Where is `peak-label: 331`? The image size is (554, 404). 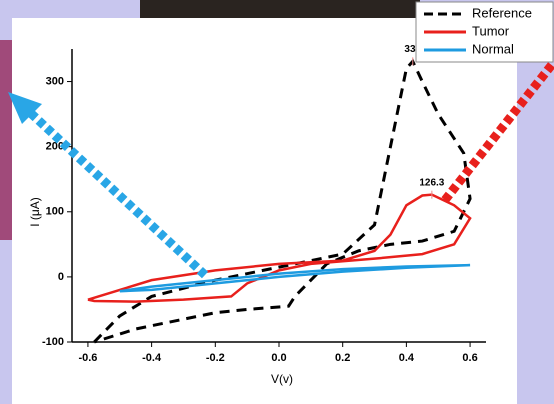
peak-label: 331 is located at coordinates (412, 49).